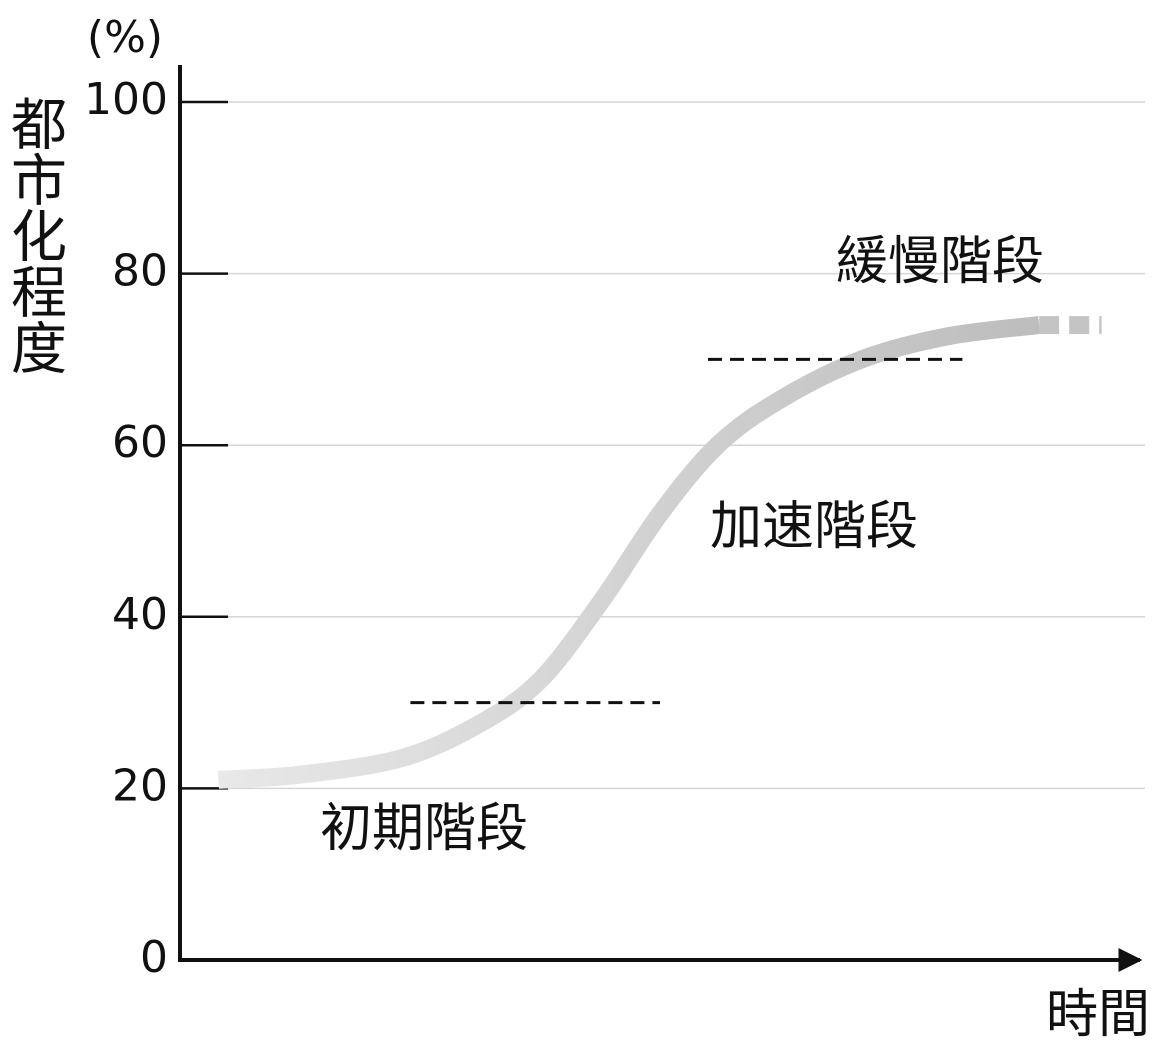 This screenshot has height=1050, width=1155. I want to click on y-unit: (%), so click(125, 37).